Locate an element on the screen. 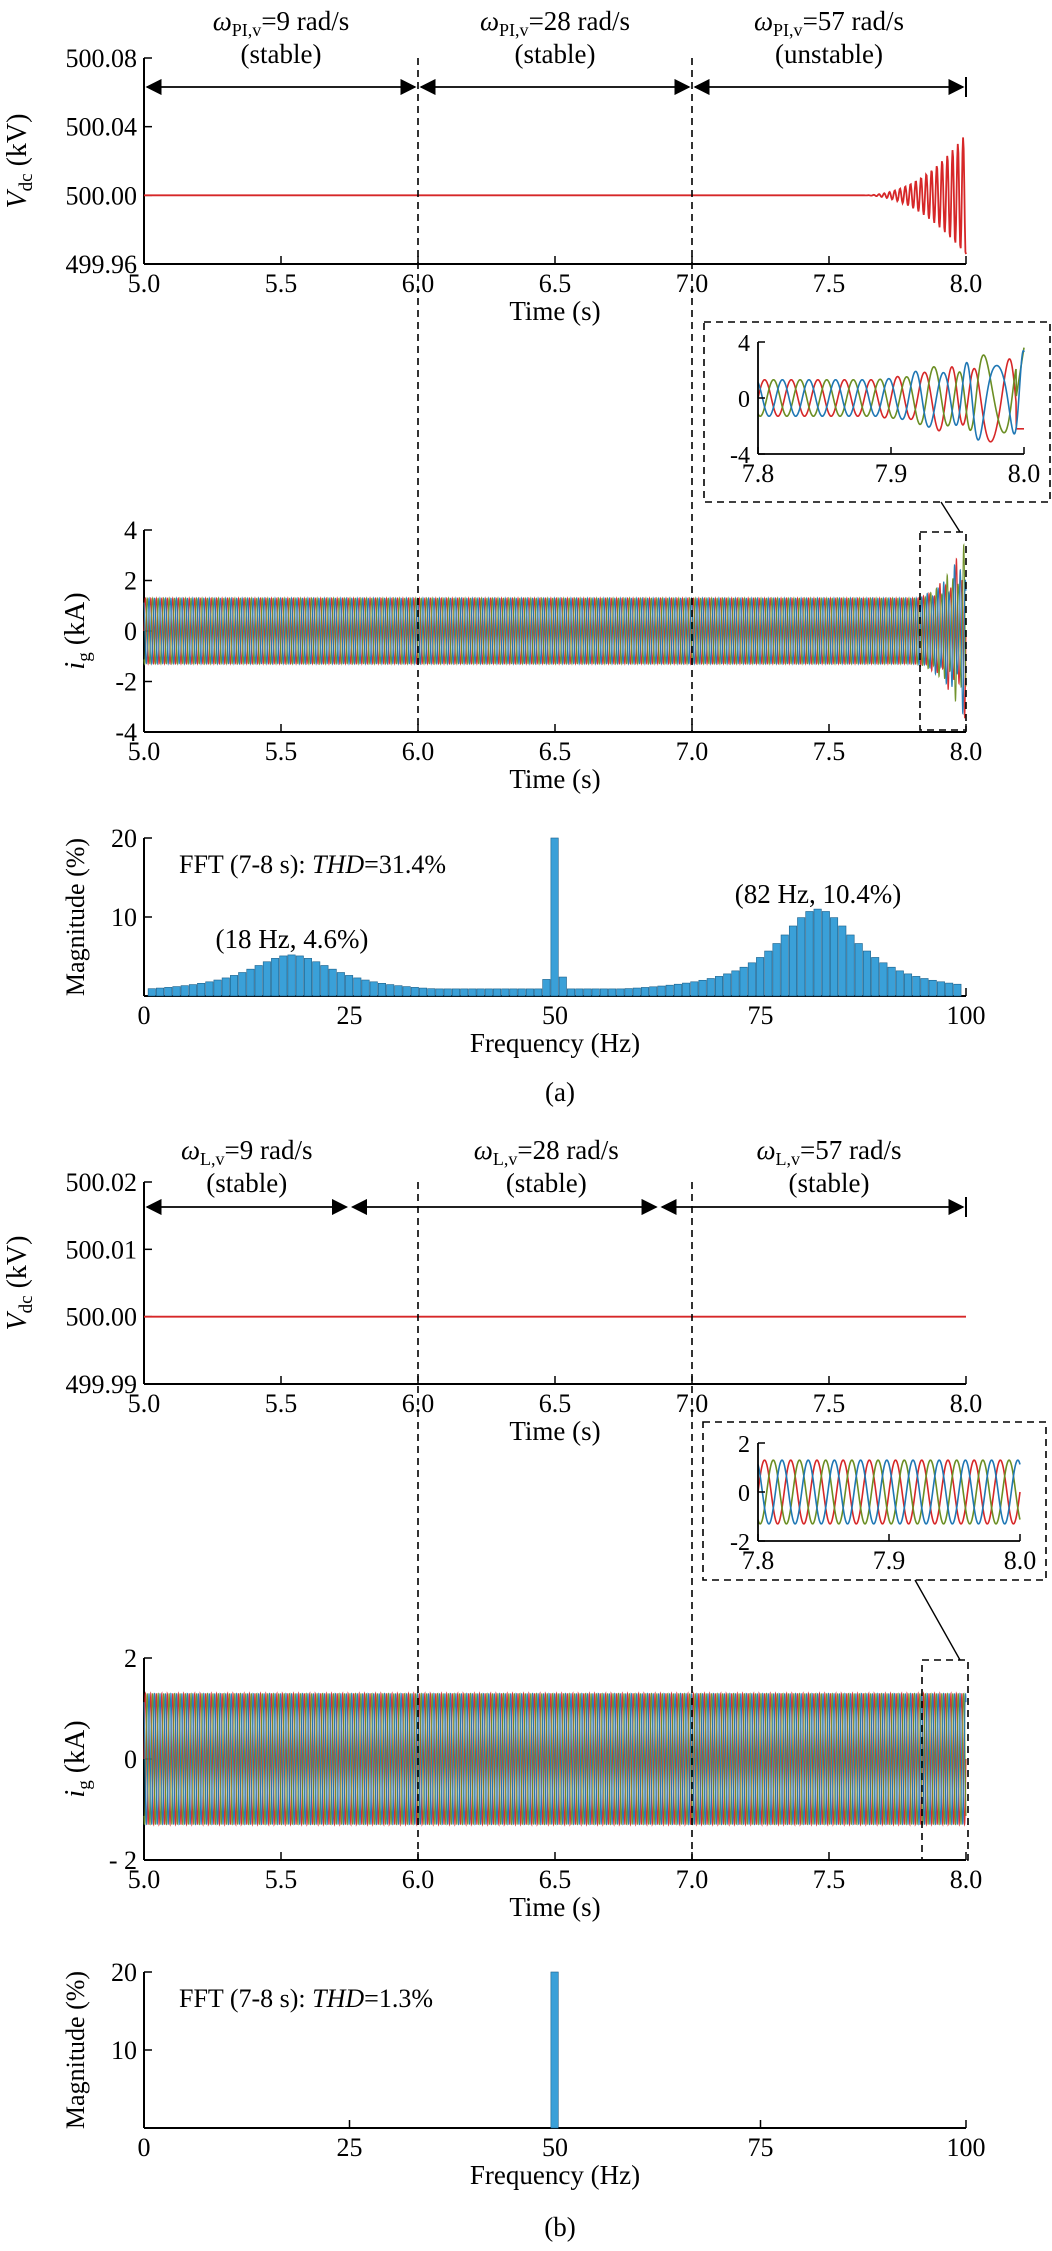 The height and width of the screenshot is (2251, 1052). y-tick-label: 2 is located at coordinates (130, 581).